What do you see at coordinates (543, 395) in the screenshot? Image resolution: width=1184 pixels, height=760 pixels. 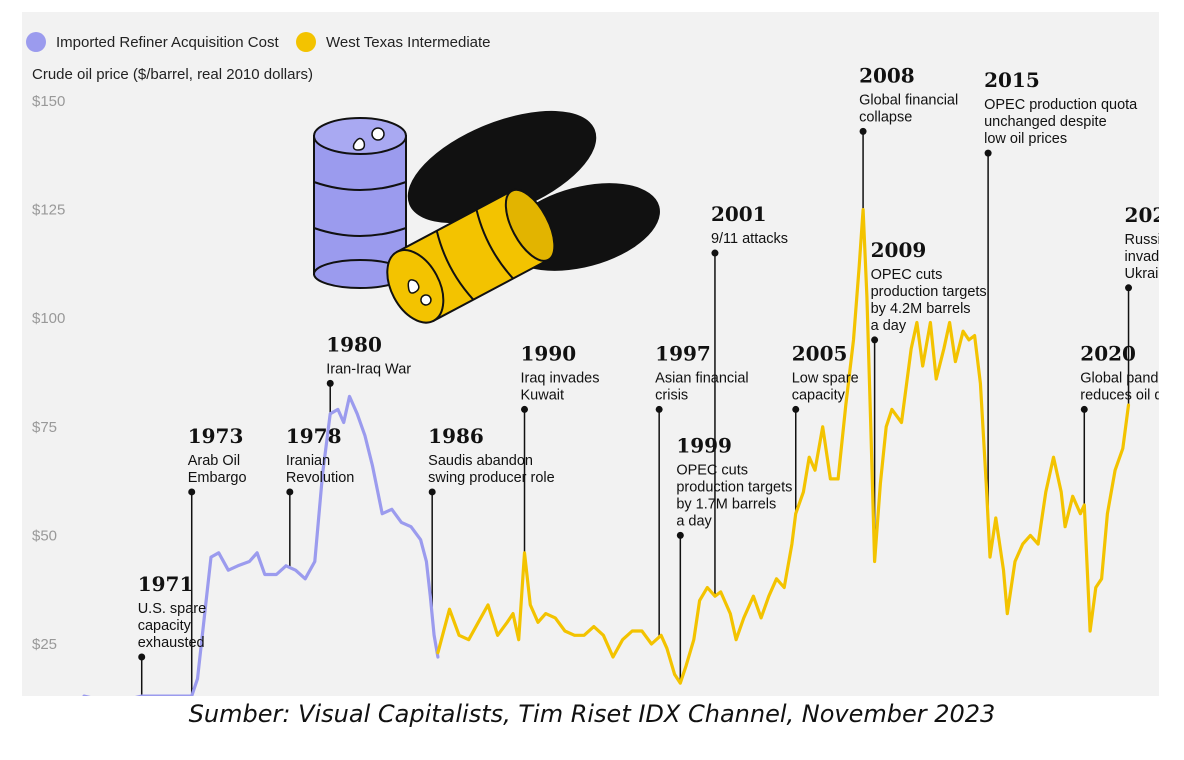 I see `annotation-text: Kuwait` at bounding box center [543, 395].